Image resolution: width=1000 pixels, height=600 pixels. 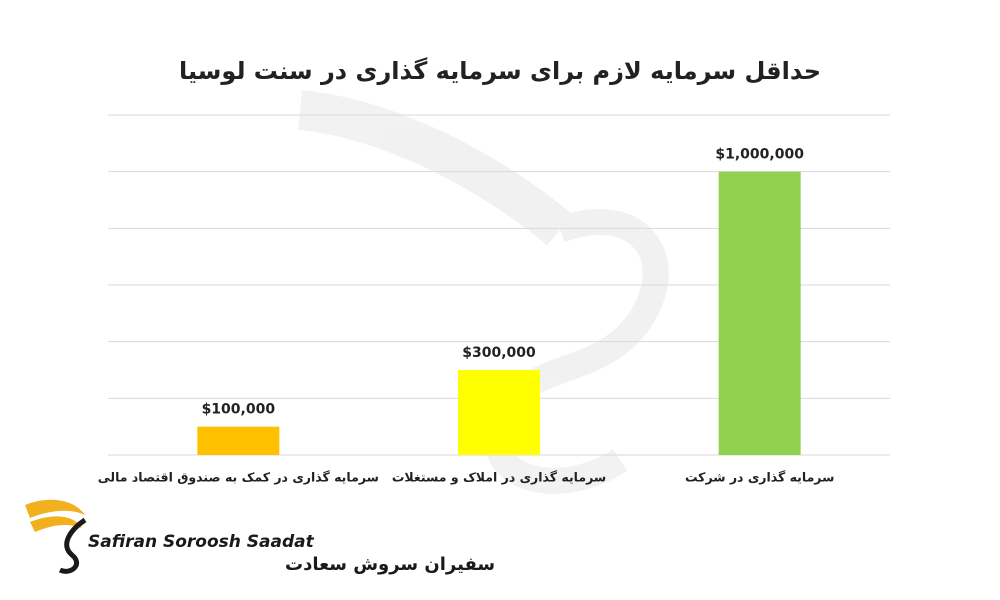 I want to click on x-tick-label: سرمایه گذاری در کمک به صندوق اقتصاد مالی, so click(x=238, y=477).